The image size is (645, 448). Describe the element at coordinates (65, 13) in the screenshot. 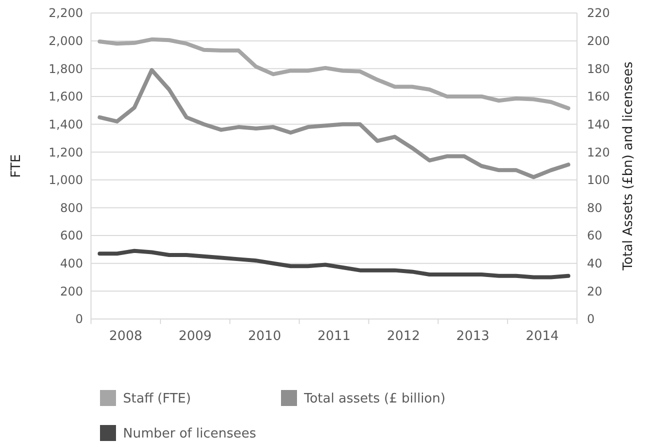

I see `y-tick-label: 2,200` at that location.